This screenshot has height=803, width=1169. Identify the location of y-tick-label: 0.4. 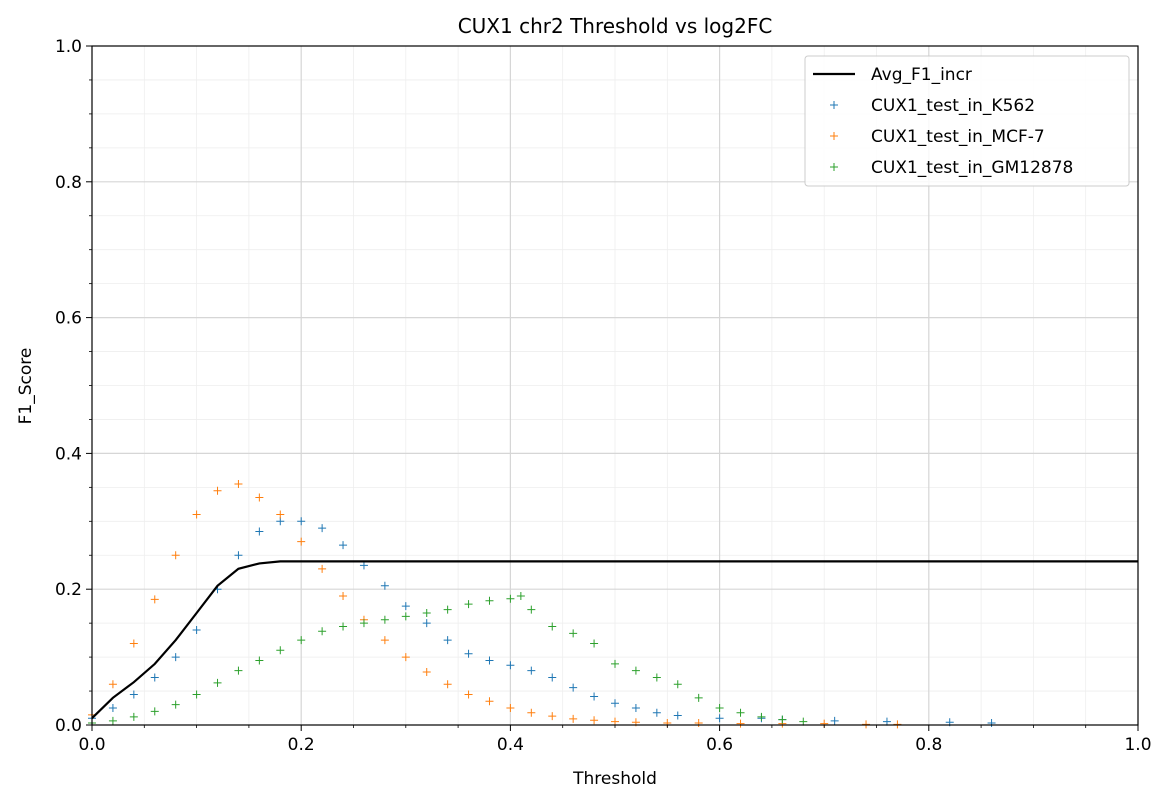
(68, 454).